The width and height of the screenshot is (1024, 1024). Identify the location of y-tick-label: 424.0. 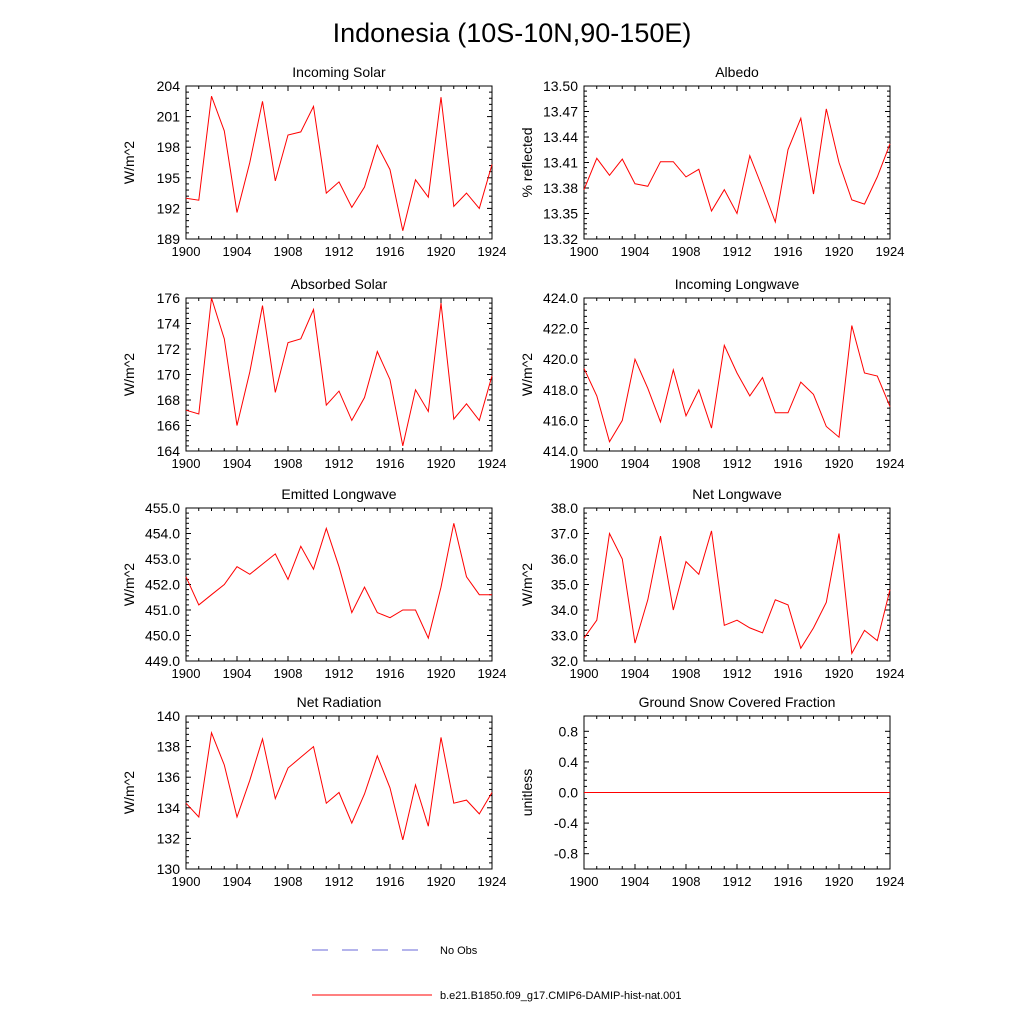
(560, 298).